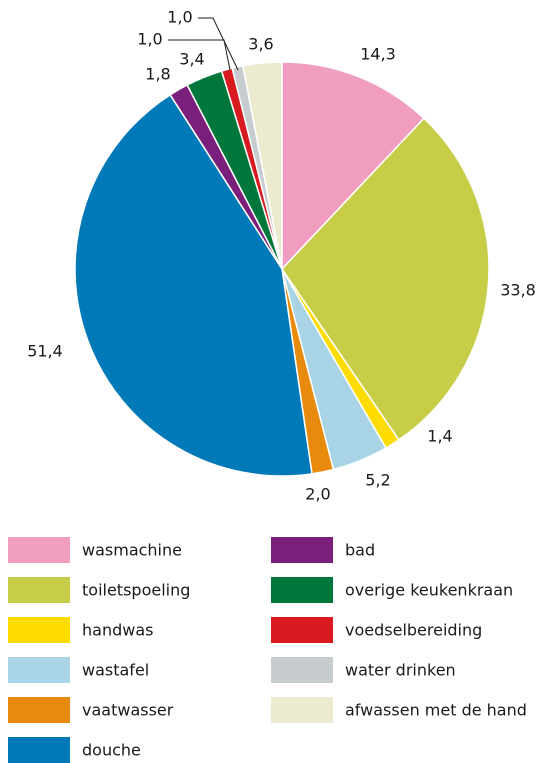 Image resolution: width=559 pixels, height=763 pixels. What do you see at coordinates (157, 74) in the screenshot?
I see `data-label: 1,8` at bounding box center [157, 74].